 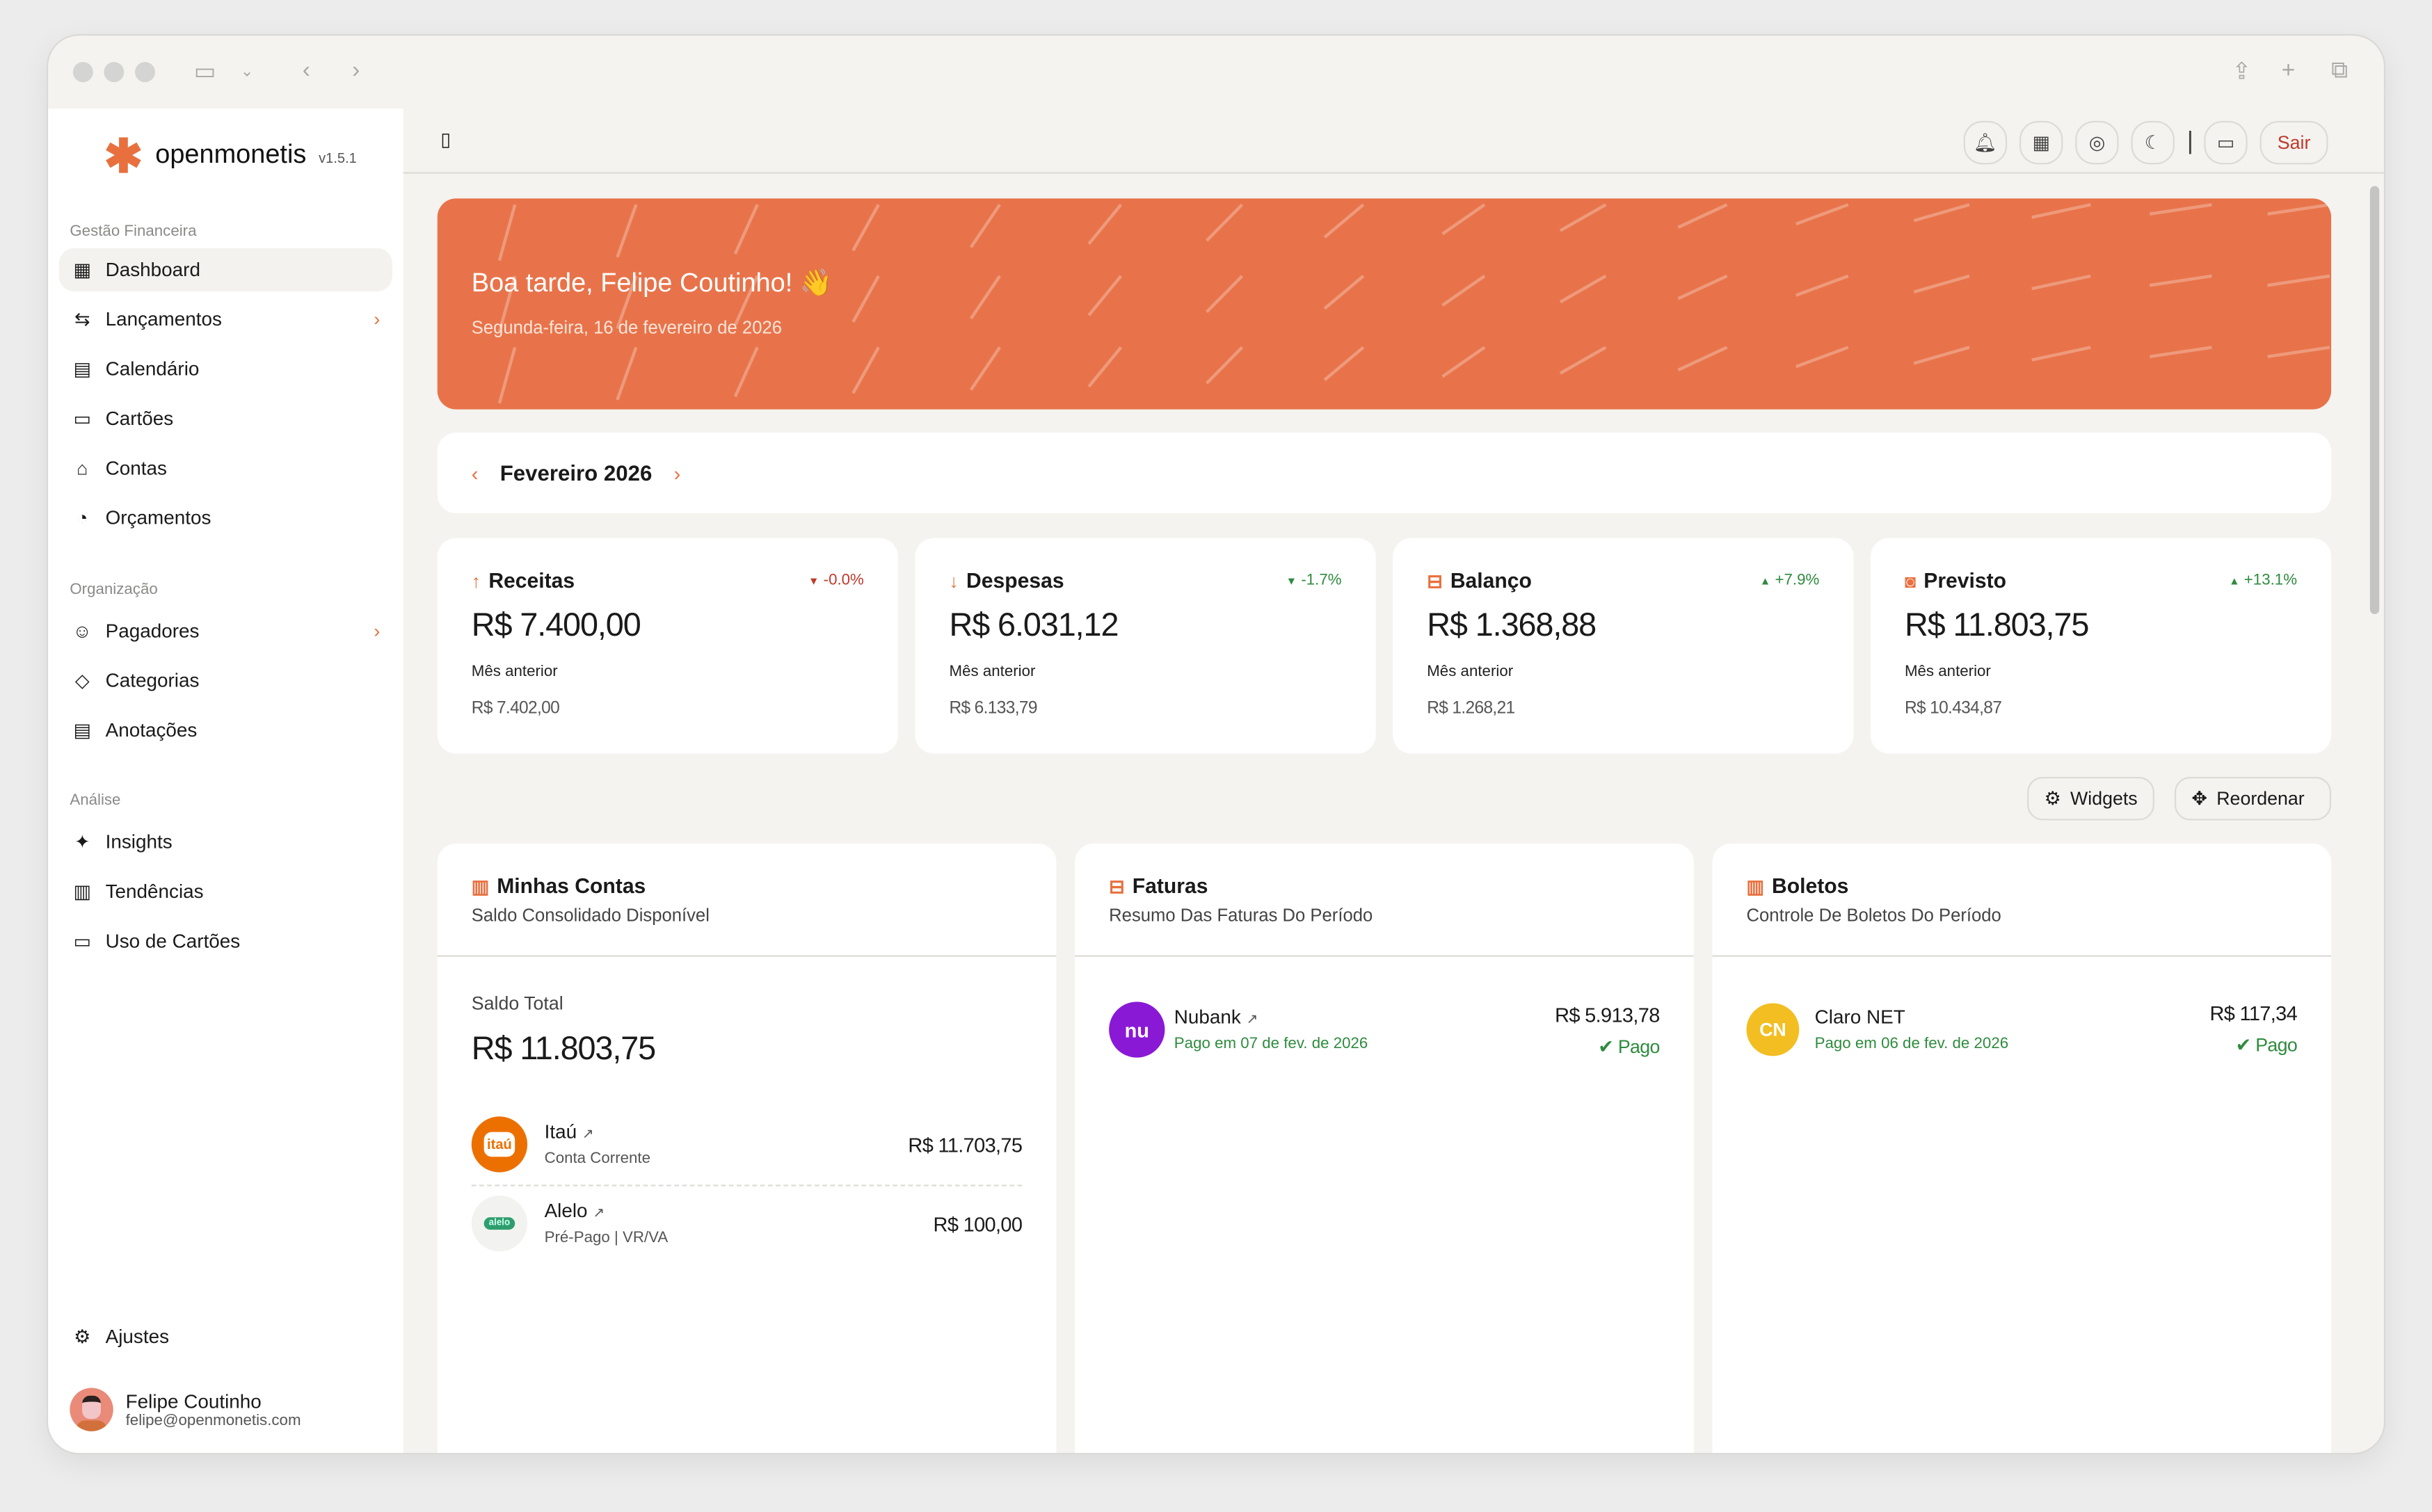 What do you see at coordinates (137, 1337) in the screenshot?
I see `sidebar-item-label: Ajustes` at bounding box center [137, 1337].